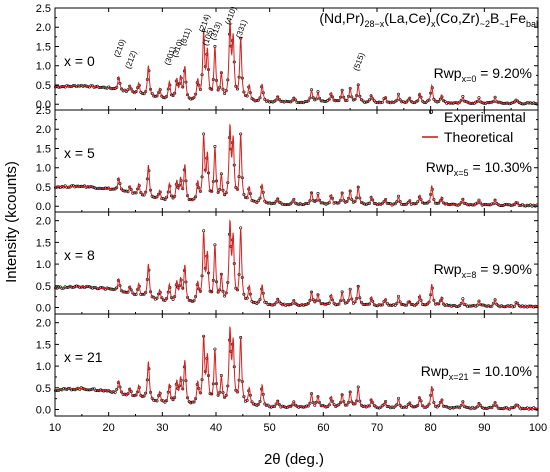 The image size is (550, 472). Describe the element at coordinates (162, 428) in the screenshot. I see `x-tick-label: 30` at that location.